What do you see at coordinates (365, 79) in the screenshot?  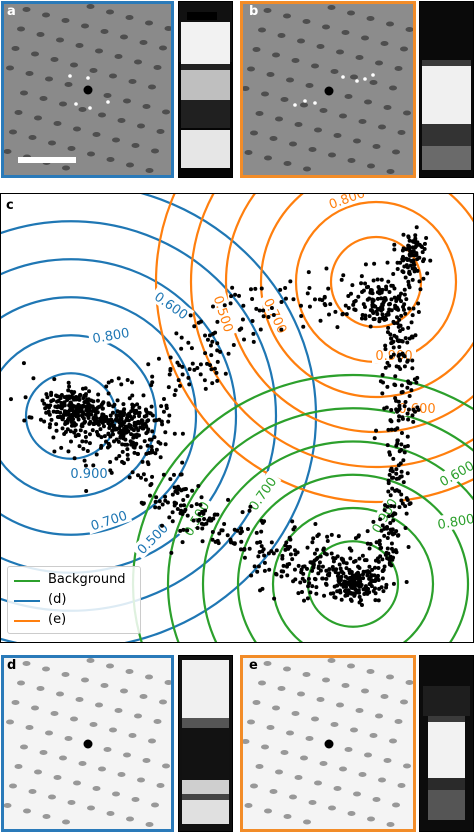 I see `bright-spot` at bounding box center [365, 79].